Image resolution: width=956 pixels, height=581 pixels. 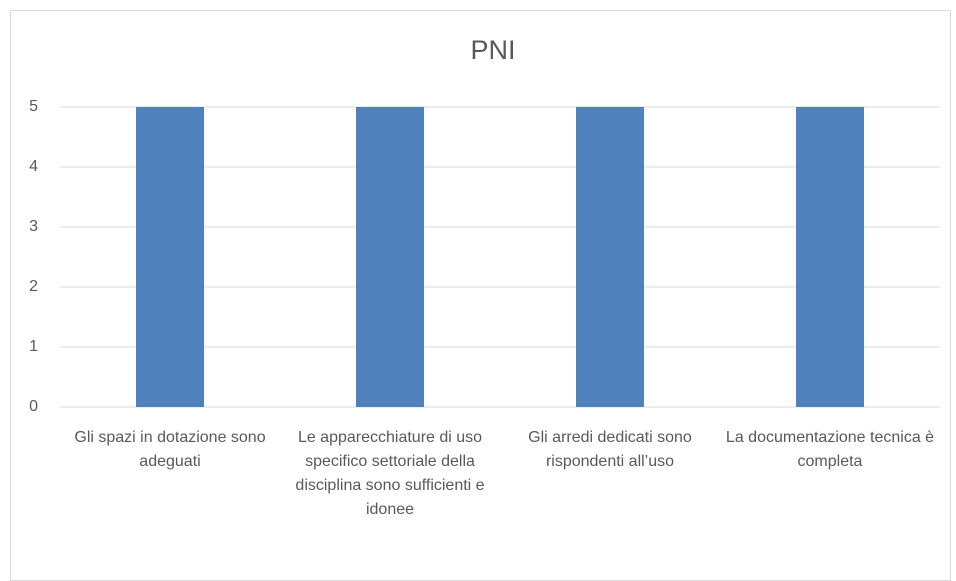 I want to click on y-tick-label: 3, so click(x=33, y=226).